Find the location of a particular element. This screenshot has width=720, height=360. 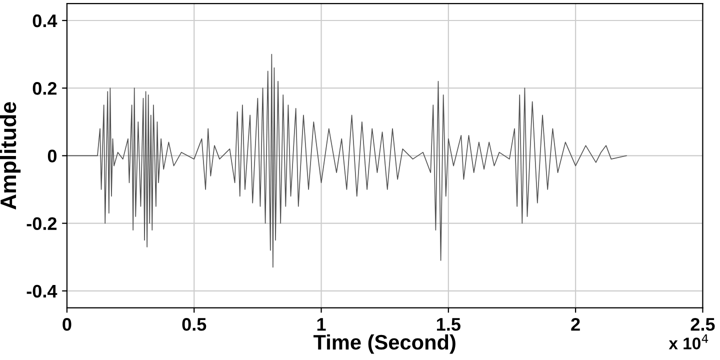

x-tick-label: 1.5 is located at coordinates (448, 324).